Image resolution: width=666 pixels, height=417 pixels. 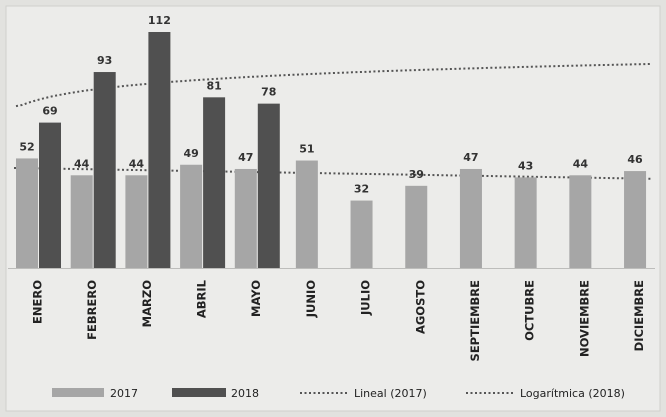 I want to click on bar-2017-enero, so click(x=27, y=213).